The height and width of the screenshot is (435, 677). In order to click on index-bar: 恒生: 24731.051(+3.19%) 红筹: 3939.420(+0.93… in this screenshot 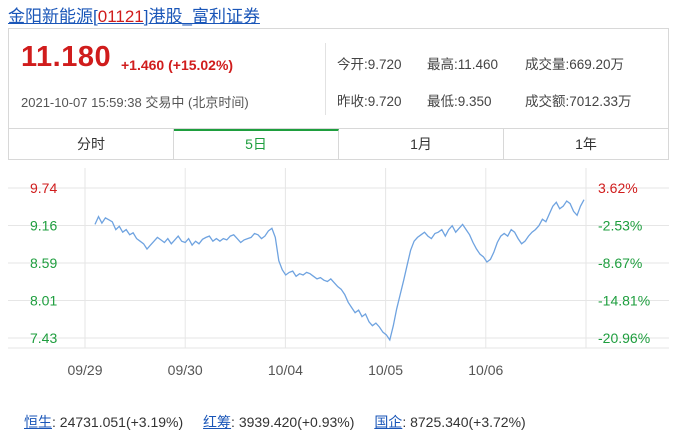, I will do `click(283, 422)`.